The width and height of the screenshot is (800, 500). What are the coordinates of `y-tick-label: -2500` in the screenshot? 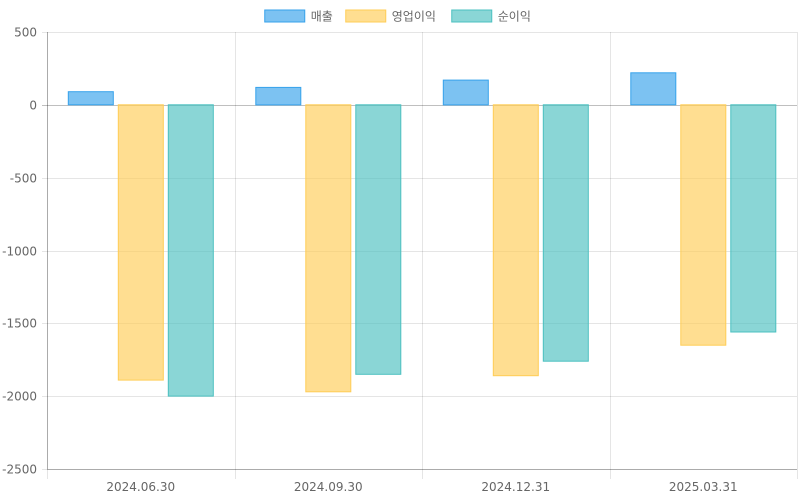 It's located at (19, 470).